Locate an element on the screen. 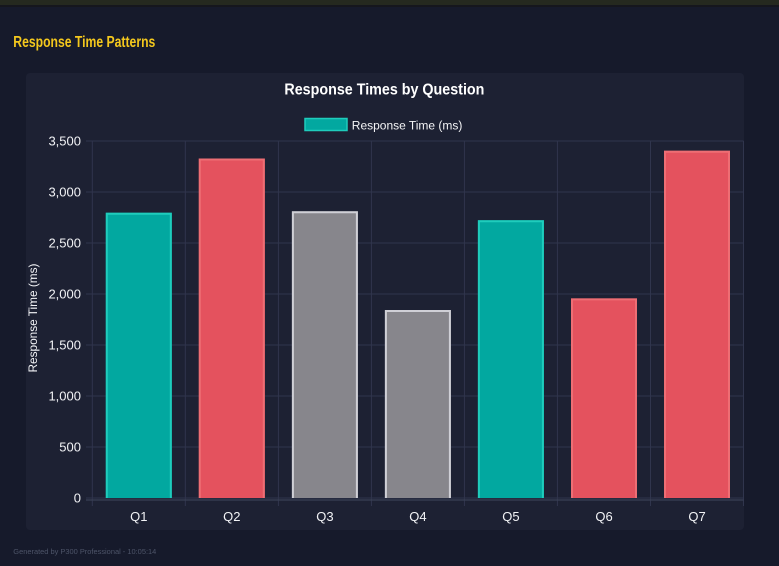  svg-text: 1,500 is located at coordinates (64, 345).